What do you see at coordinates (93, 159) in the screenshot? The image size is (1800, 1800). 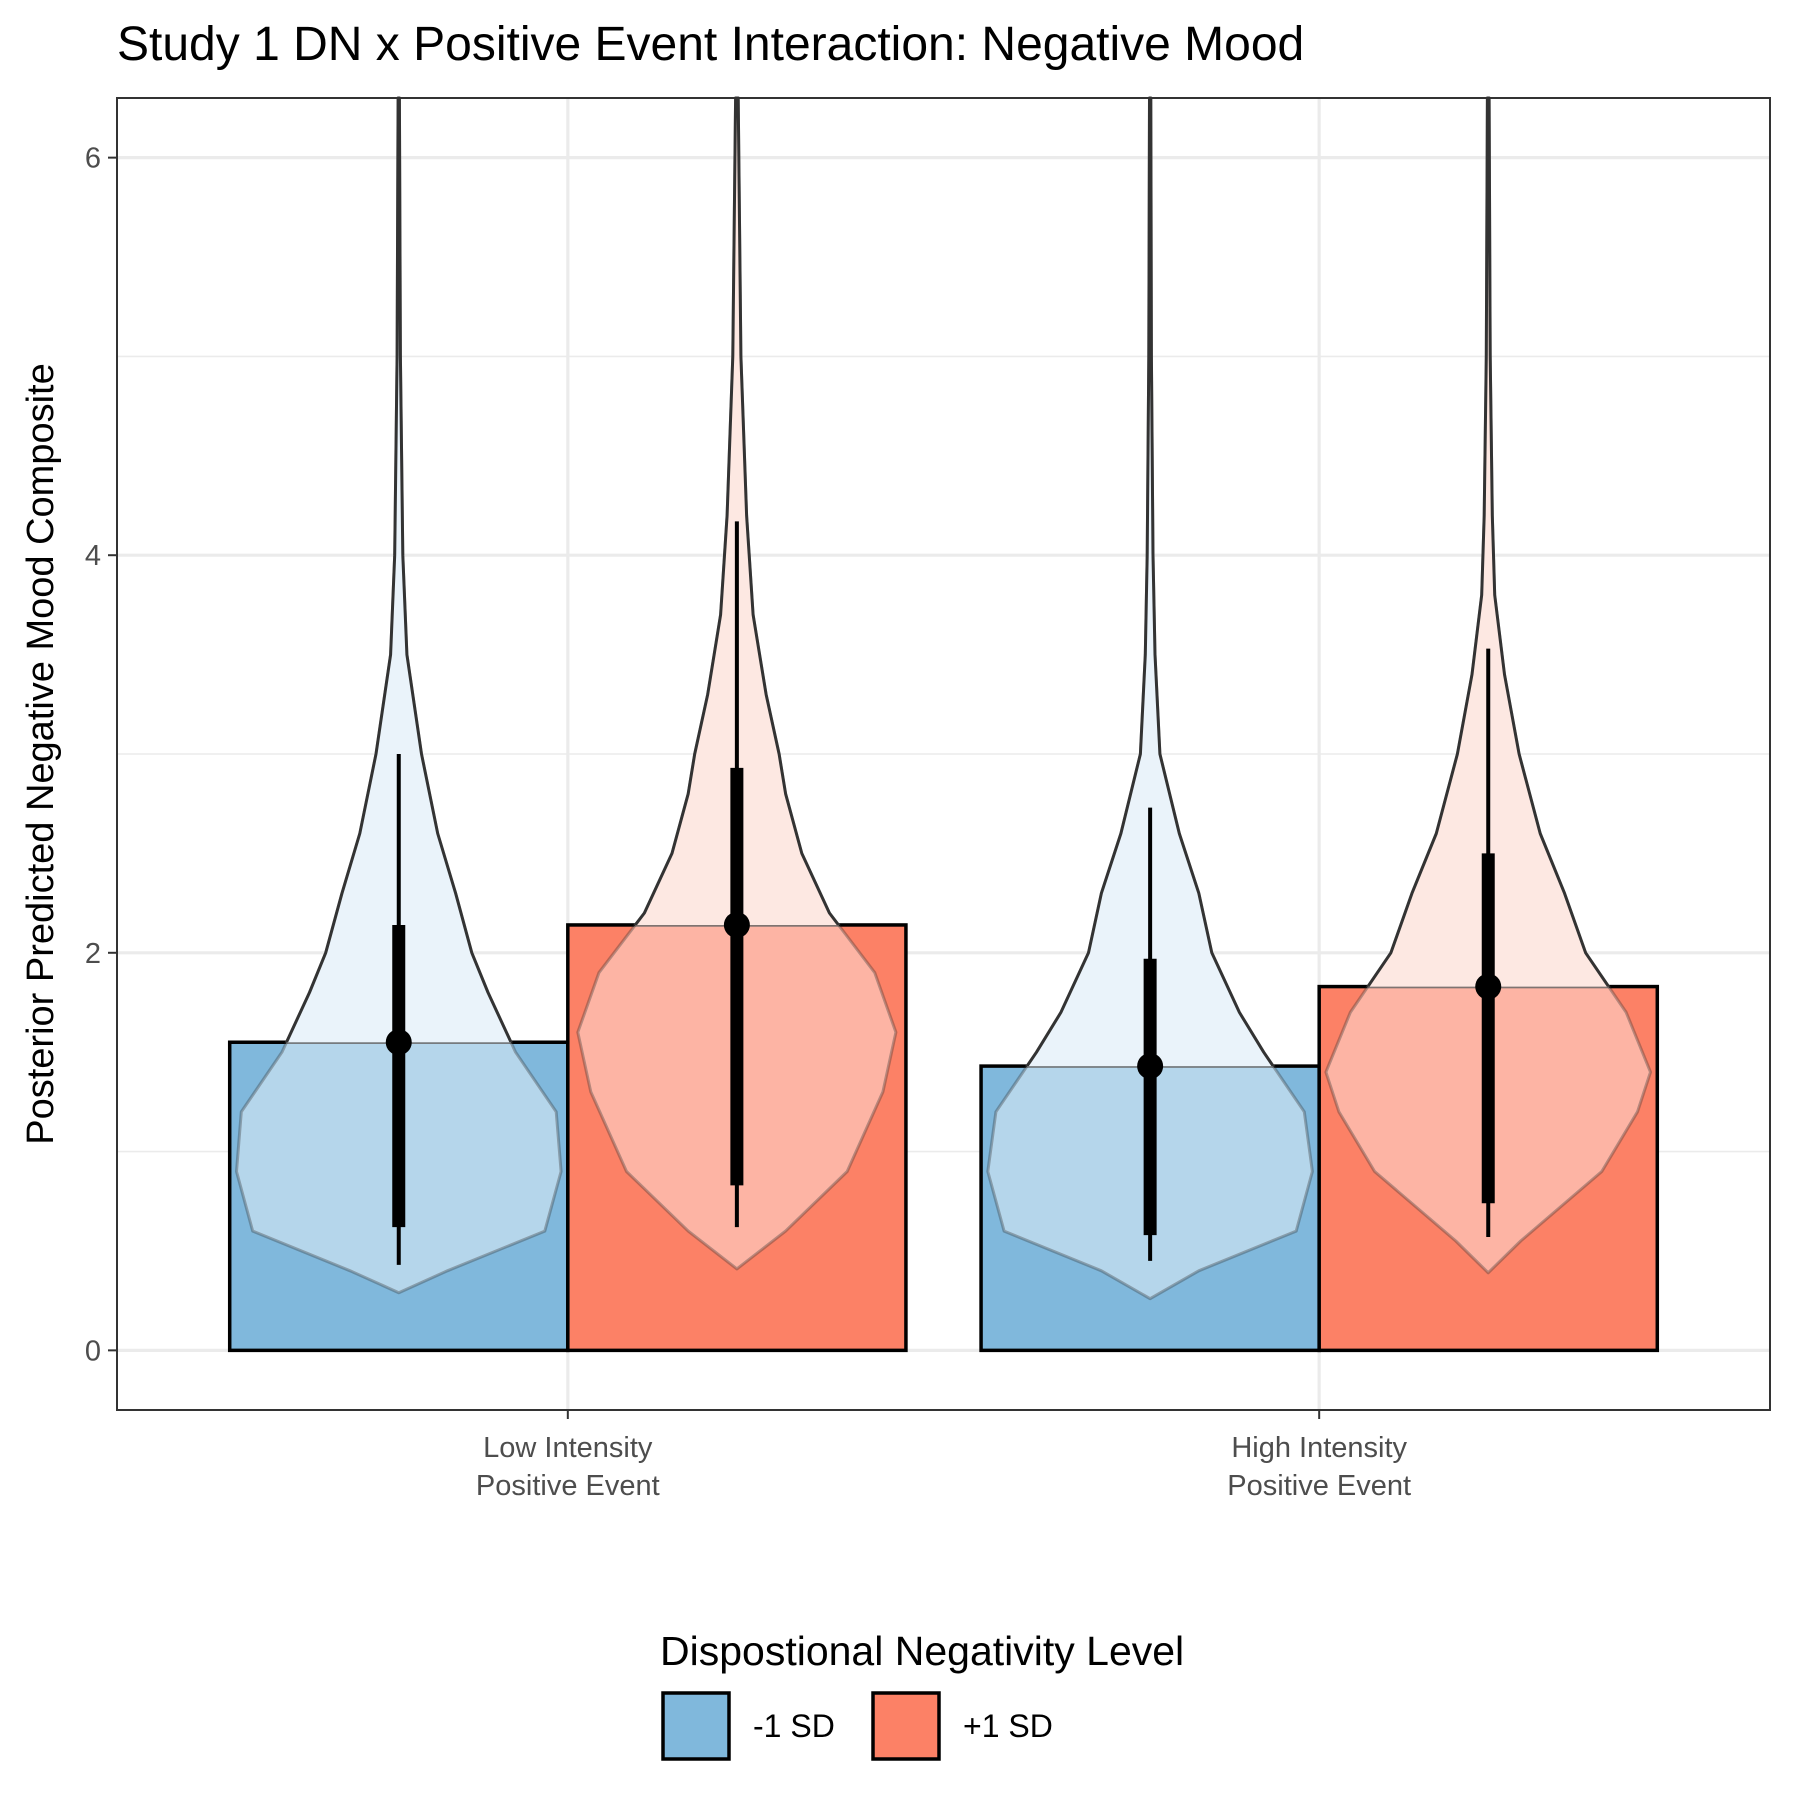 I see `y-tick-label: 6` at bounding box center [93, 159].